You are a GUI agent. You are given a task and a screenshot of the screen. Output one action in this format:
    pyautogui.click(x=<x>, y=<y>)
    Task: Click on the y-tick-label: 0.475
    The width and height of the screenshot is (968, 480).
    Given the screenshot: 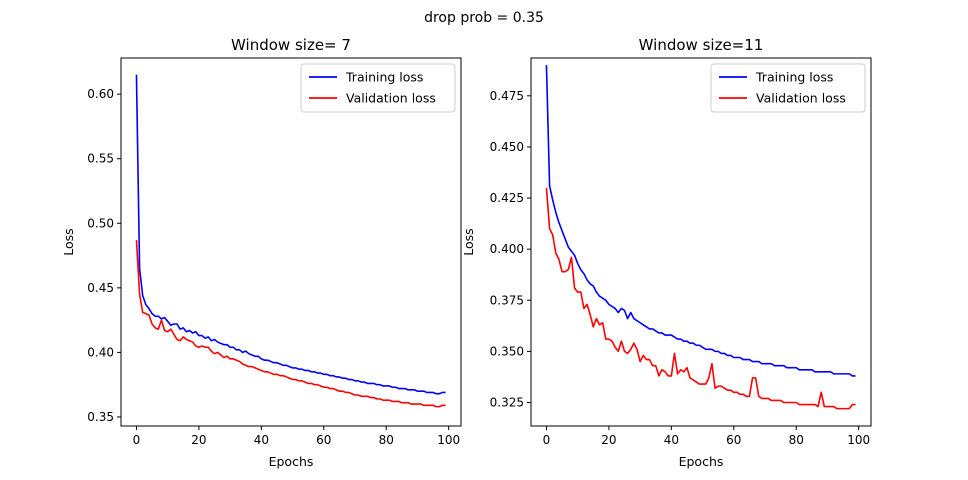 What is the action you would take?
    pyautogui.click(x=507, y=96)
    